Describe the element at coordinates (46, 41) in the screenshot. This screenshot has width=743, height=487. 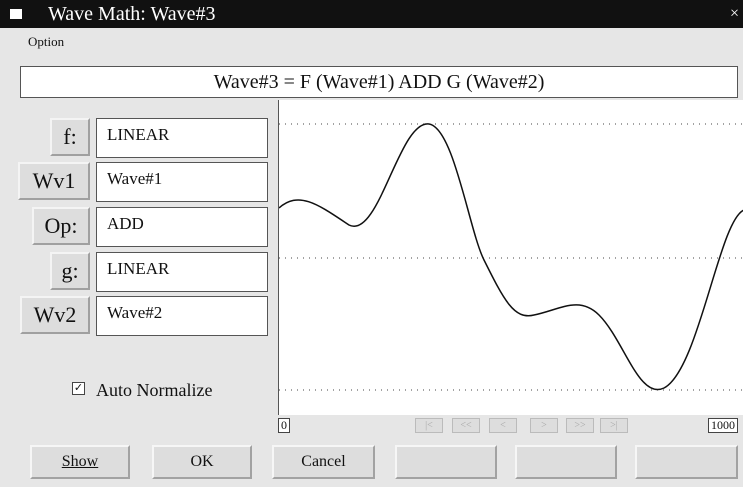
I see `menu-item: Option` at that location.